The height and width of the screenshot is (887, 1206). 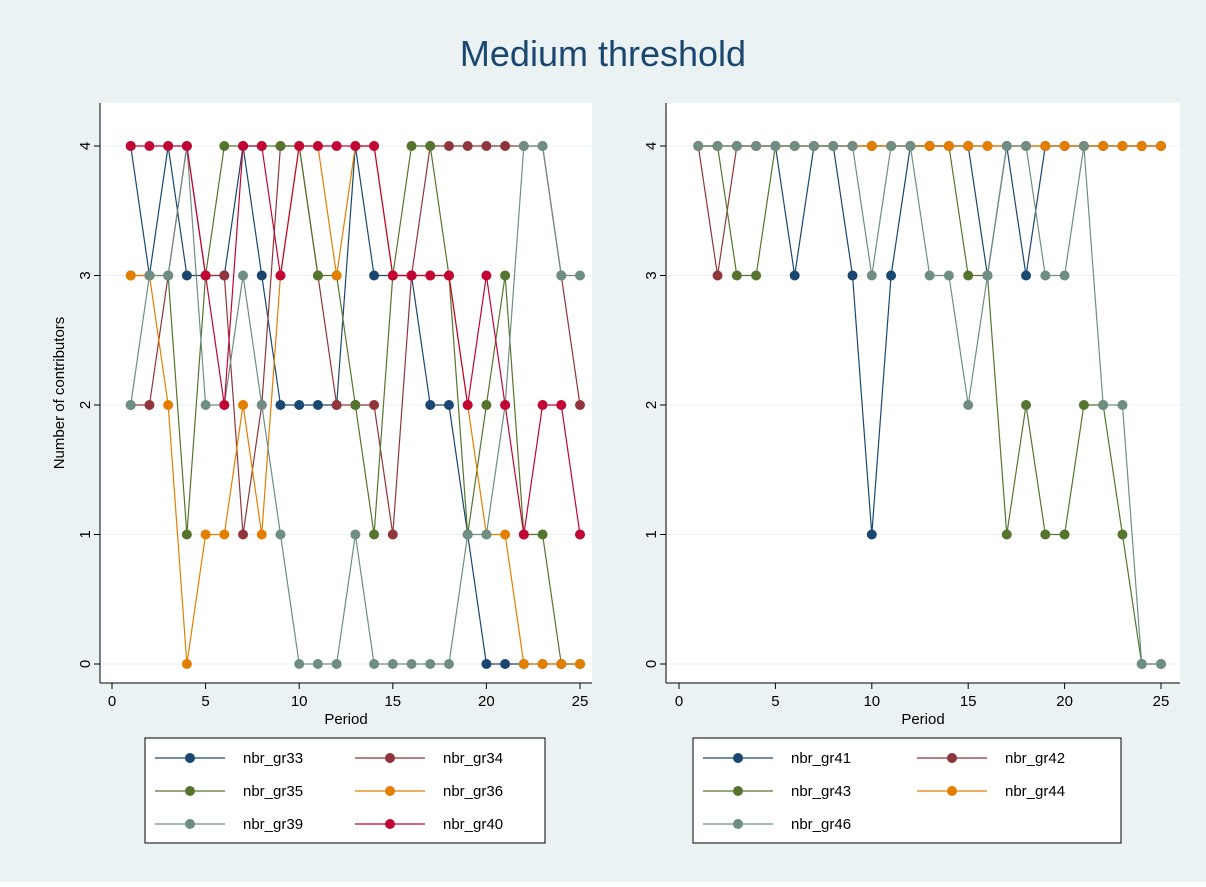 What do you see at coordinates (907, 790) in the screenshot?
I see `legend: nbr_gr41 nbr_gr42 nbr_gr43 nbr_gr44 nbr_gr46` at bounding box center [907, 790].